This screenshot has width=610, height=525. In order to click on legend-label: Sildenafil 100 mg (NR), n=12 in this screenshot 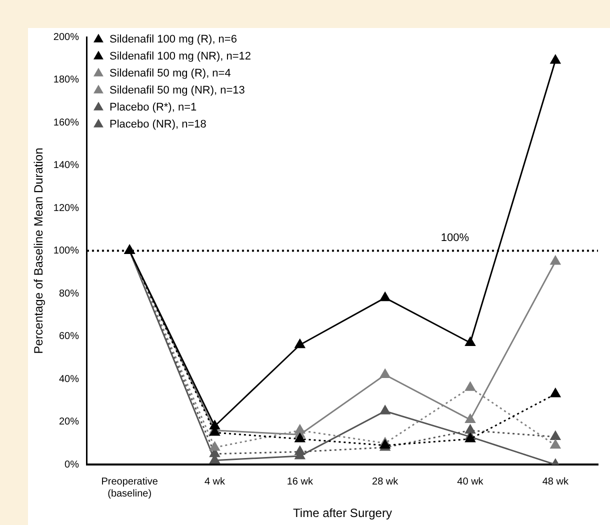, I will do `click(180, 56)`.